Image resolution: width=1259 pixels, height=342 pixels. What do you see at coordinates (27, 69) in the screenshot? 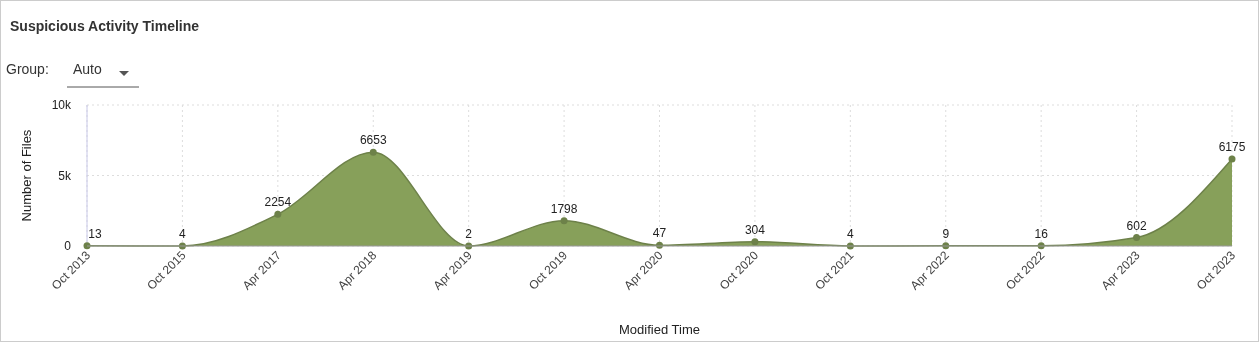
I see `text: Group:` at bounding box center [27, 69].